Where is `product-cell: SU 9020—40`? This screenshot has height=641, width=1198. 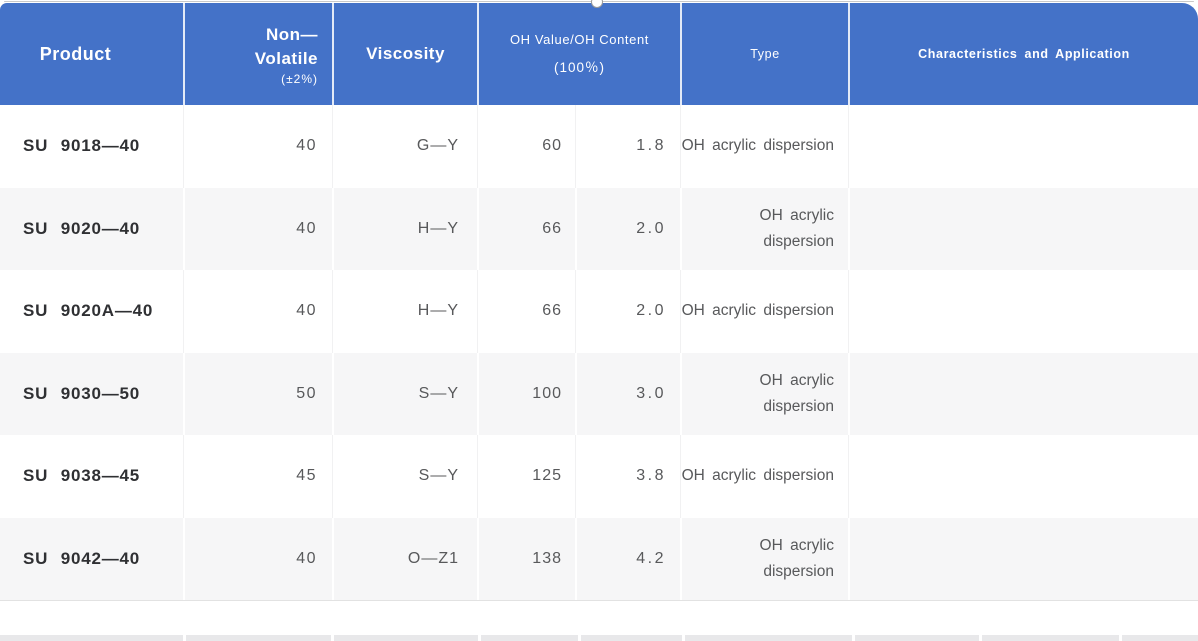
product-cell: SU 9020—40 is located at coordinates (82, 228).